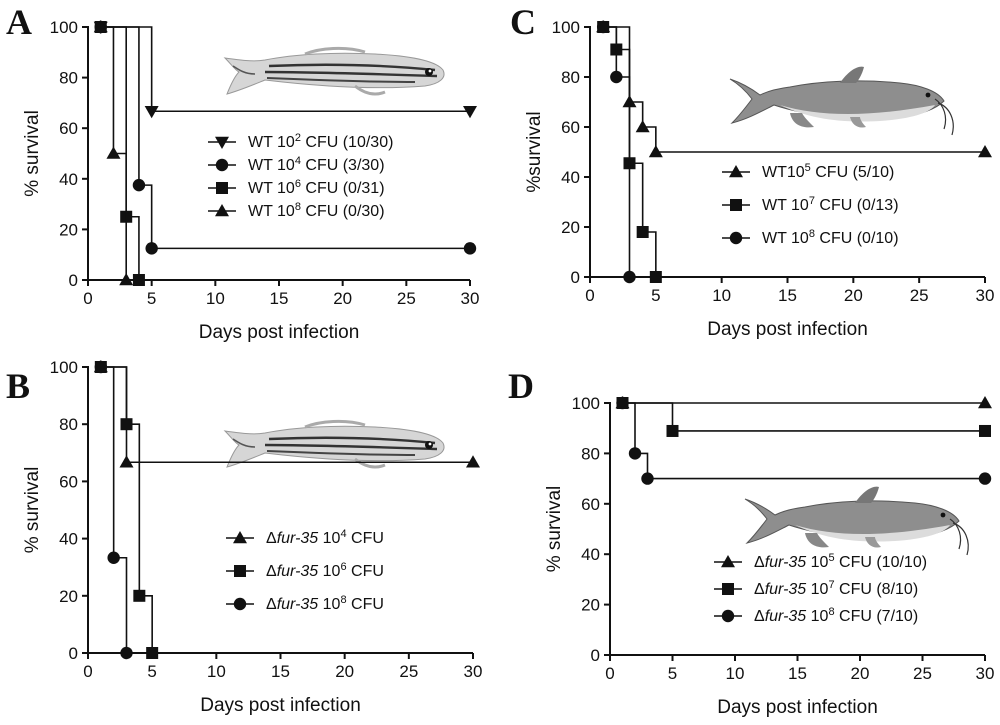 The image size is (1000, 725). What do you see at coordinates (828, 171) in the screenshot?
I see `legend-entry: WT105 CFU (5/10)` at bounding box center [828, 171].